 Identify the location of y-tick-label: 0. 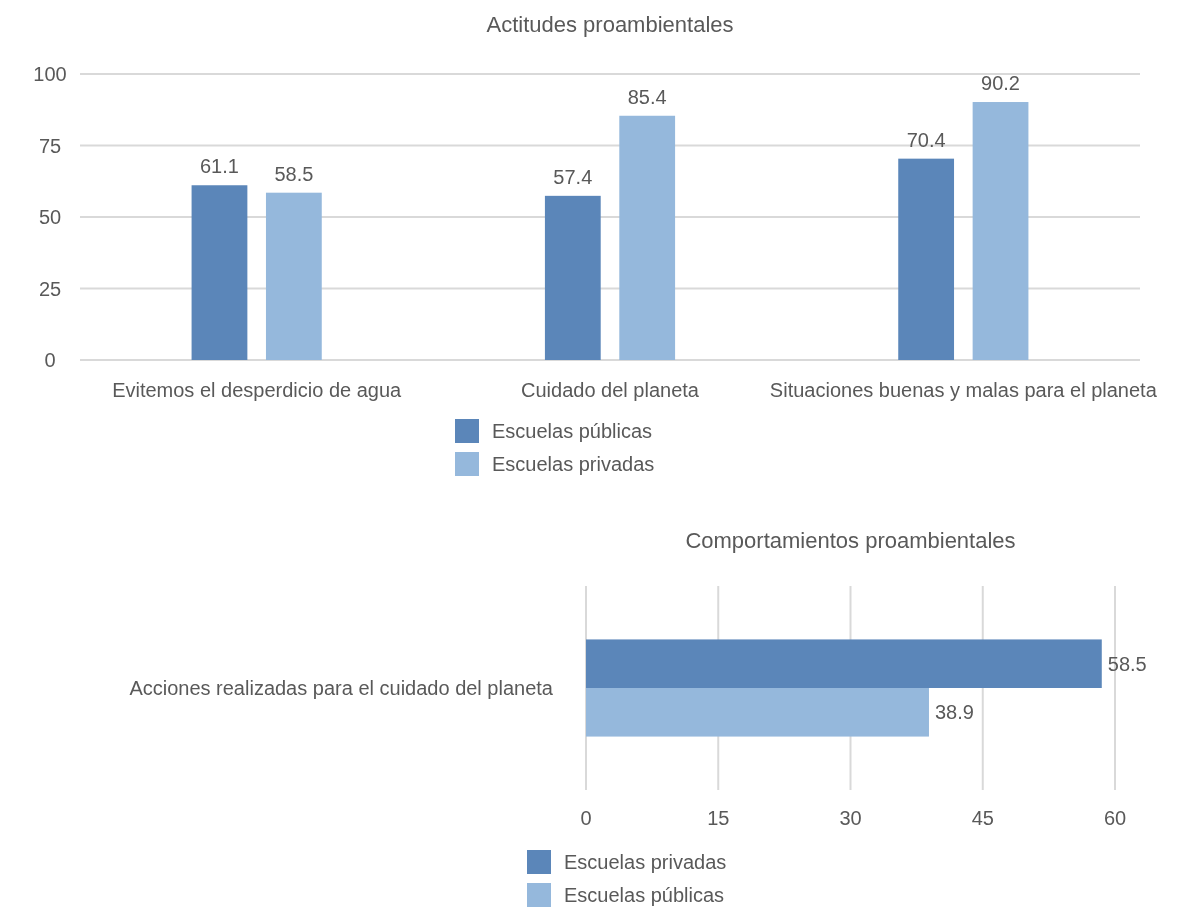
(50, 360).